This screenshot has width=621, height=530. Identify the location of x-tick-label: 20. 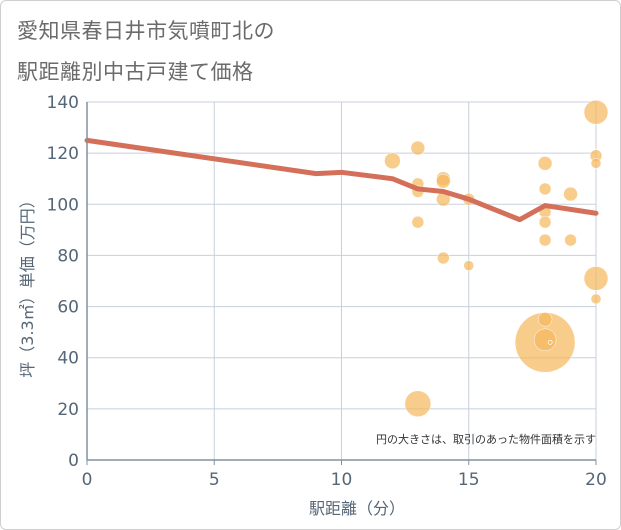
(596, 480).